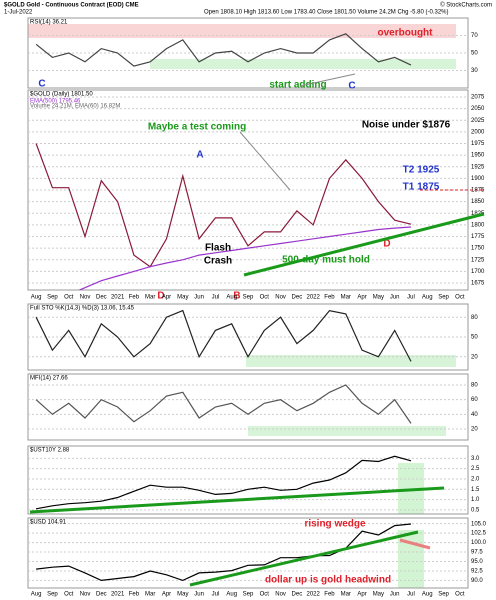 The height and width of the screenshot is (600, 496). What do you see at coordinates (478, 179) in the screenshot?
I see `y-tick-label: 1900` at bounding box center [478, 179].